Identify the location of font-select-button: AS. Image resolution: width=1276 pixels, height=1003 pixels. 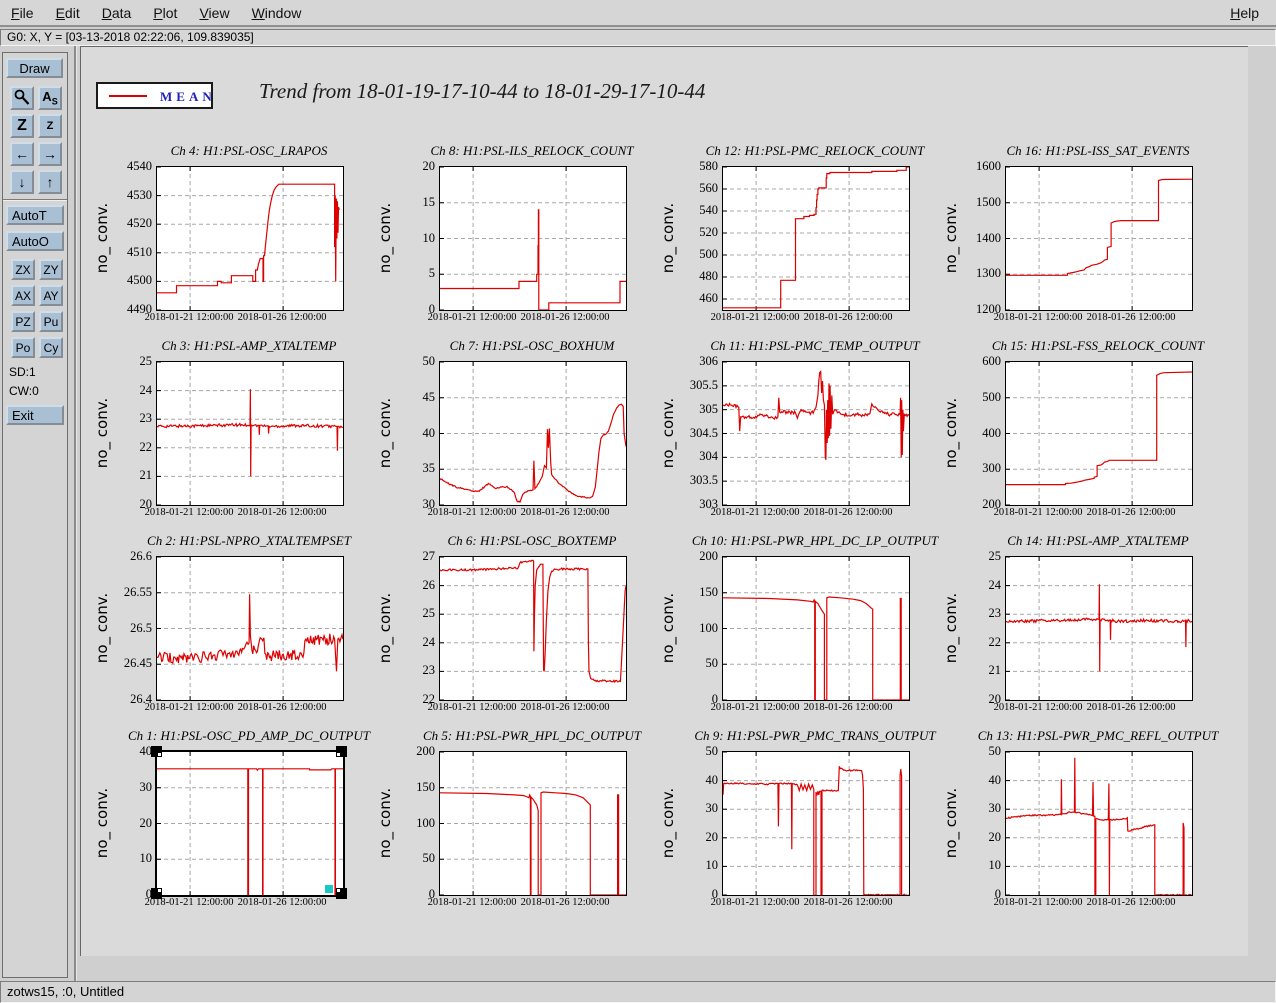
(50, 98).